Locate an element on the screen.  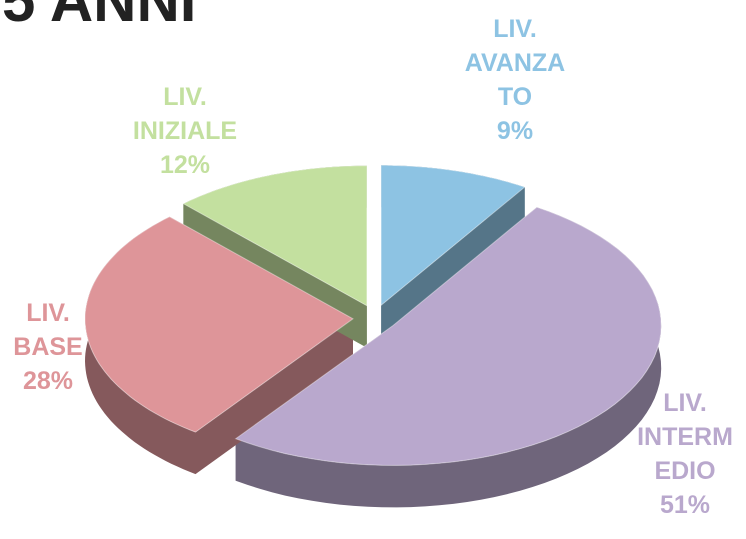
category-label: LIV. INTERMEDIO is located at coordinates (685, 437).